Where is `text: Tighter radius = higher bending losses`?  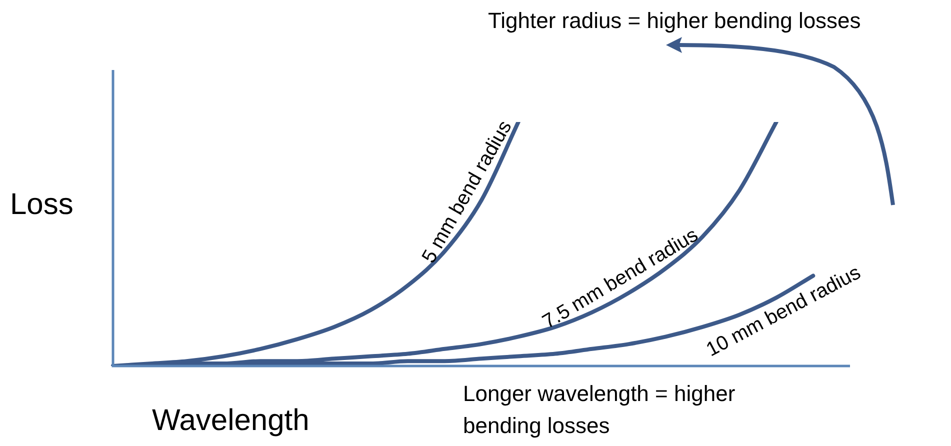
text: Tighter radius = higher bending losses is located at coordinates (674, 21).